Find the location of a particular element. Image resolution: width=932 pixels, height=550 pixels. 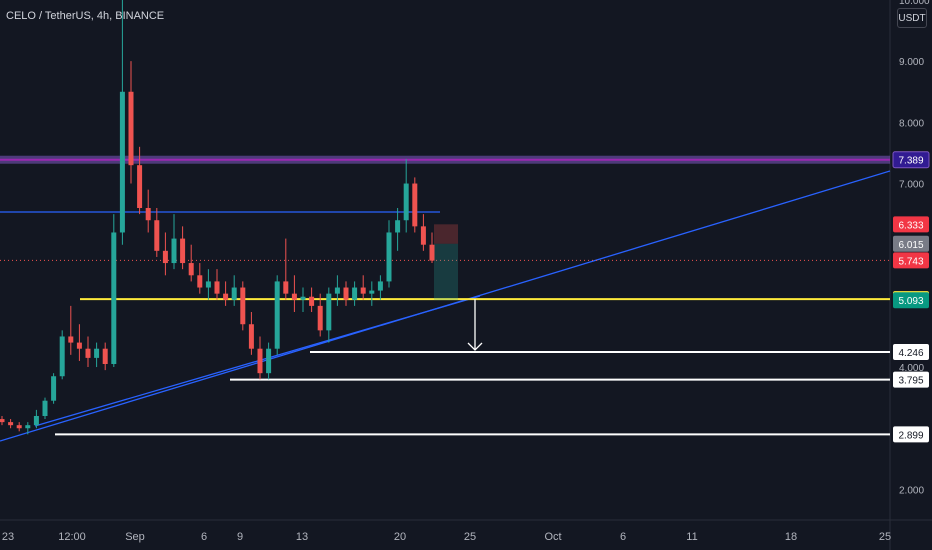

y-tick-label: 4.000 is located at coordinates (911, 368).